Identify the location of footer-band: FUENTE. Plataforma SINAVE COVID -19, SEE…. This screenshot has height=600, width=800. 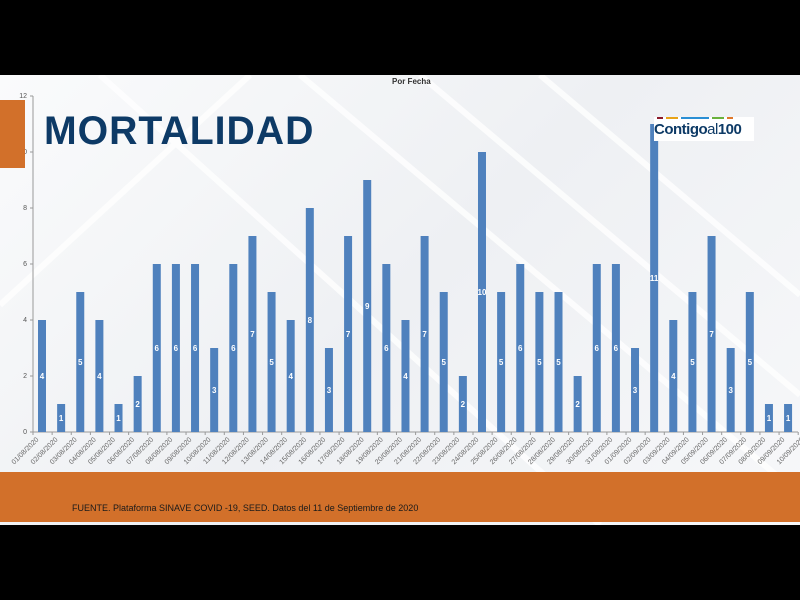
(400, 497).